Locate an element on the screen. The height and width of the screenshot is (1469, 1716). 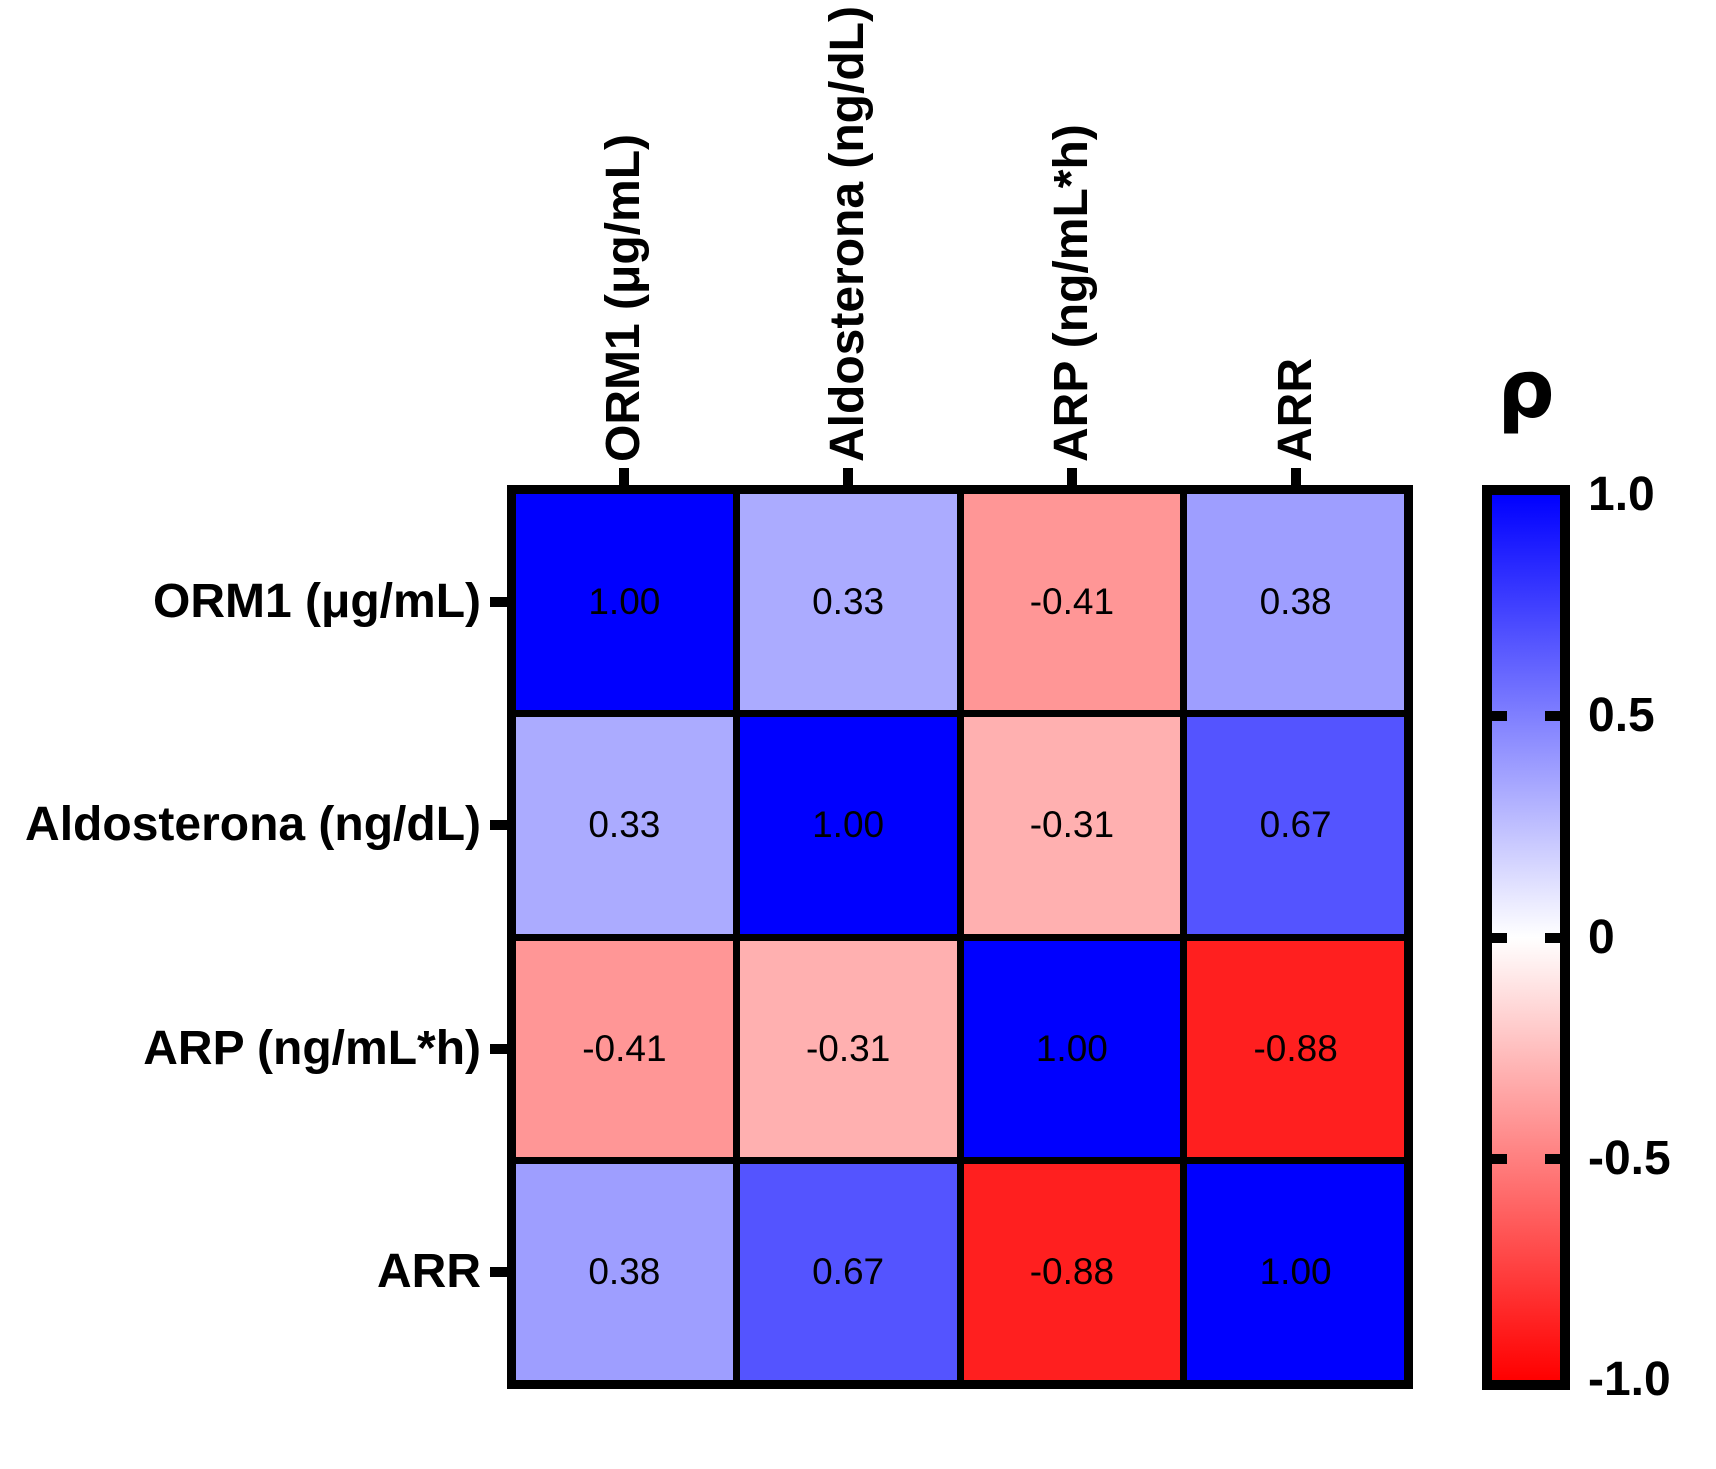
col-label-0: ORM1 (μg/mL) is located at coordinates (624, 297).